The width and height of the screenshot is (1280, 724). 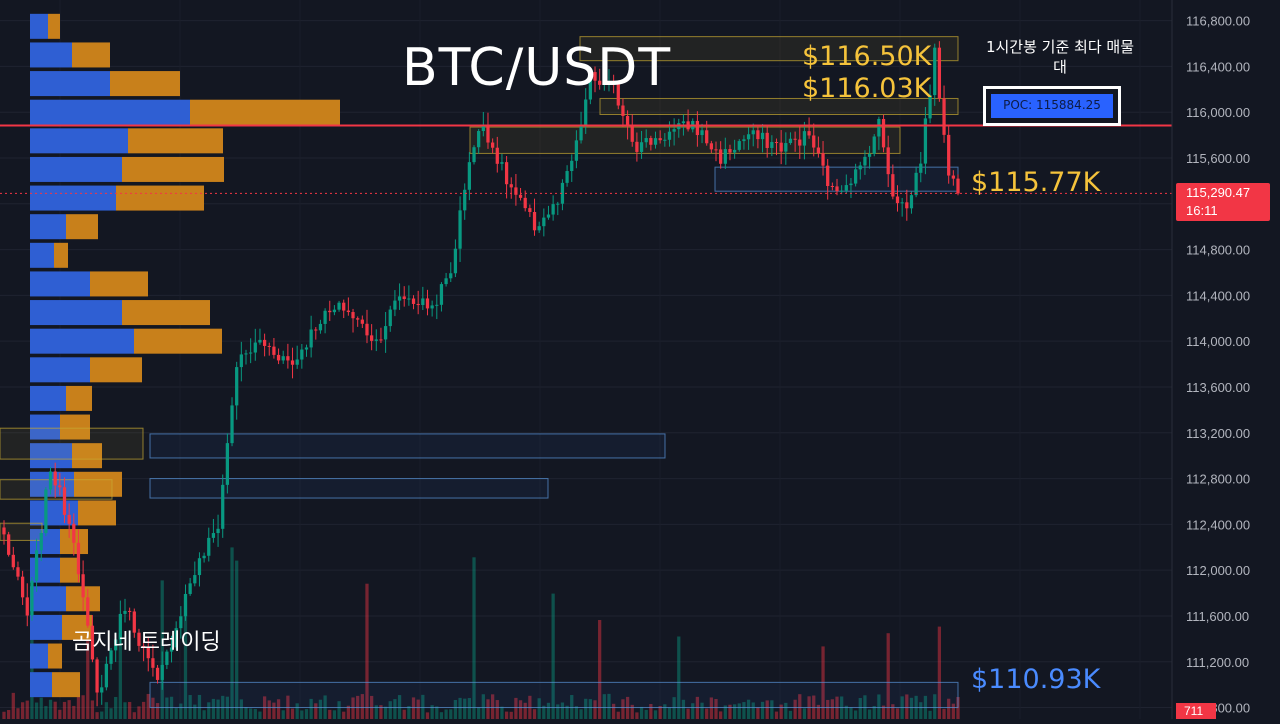 What do you see at coordinates (1218, 570) in the screenshot?
I see `y-tick-label: 112,000.00` at bounding box center [1218, 570].